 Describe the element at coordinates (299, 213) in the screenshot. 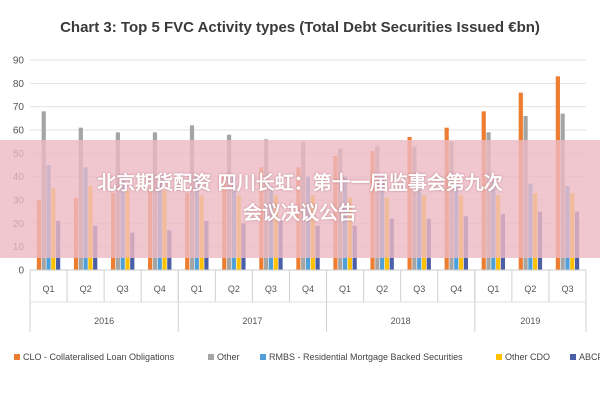

I see `banner-line-2: 会议决议公告` at that location.